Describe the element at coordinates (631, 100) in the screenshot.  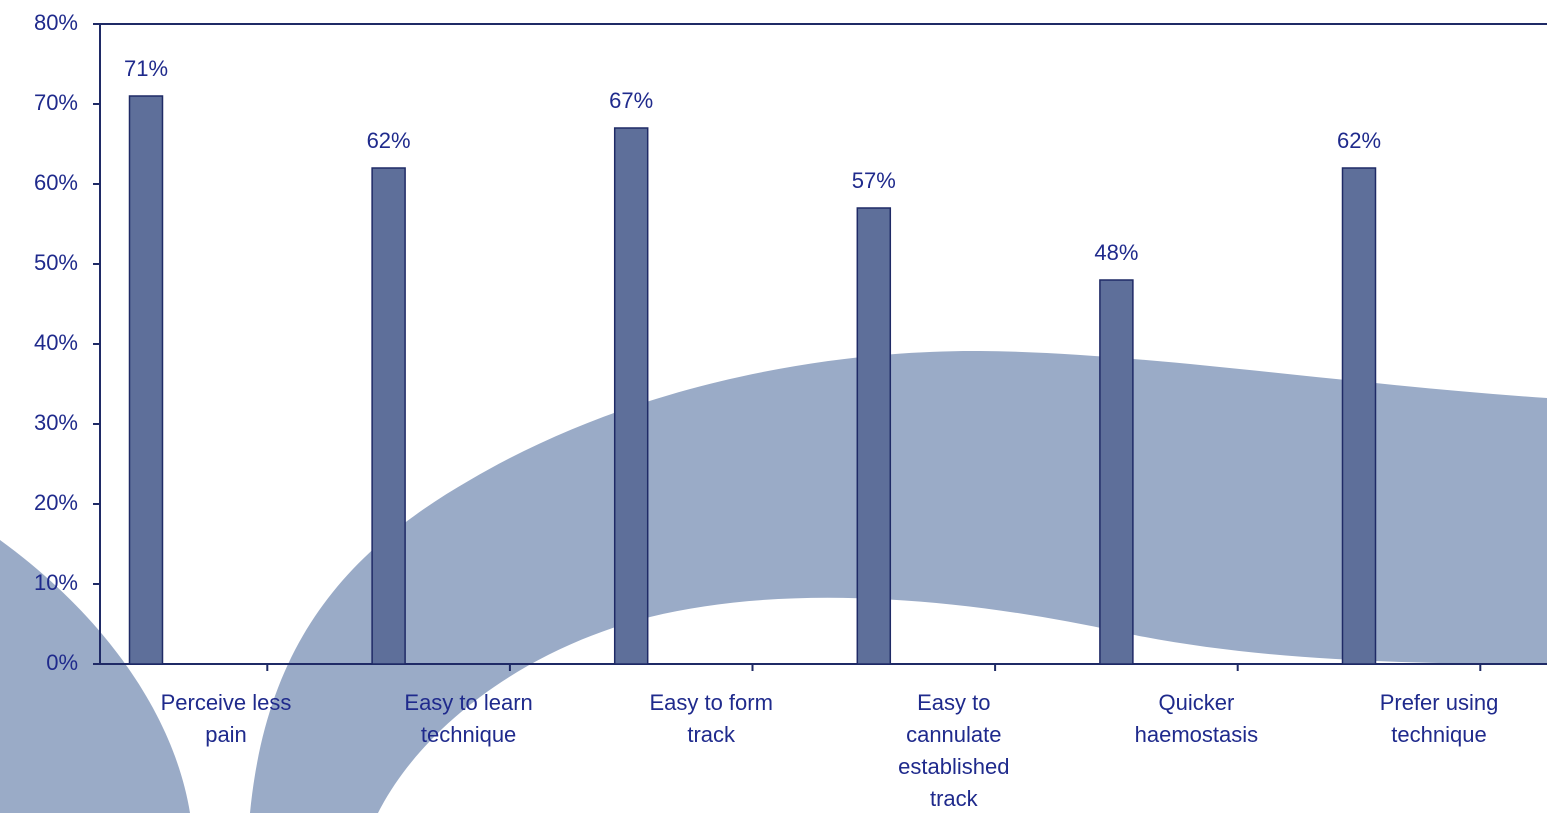
I see `data-label: 67%` at that location.